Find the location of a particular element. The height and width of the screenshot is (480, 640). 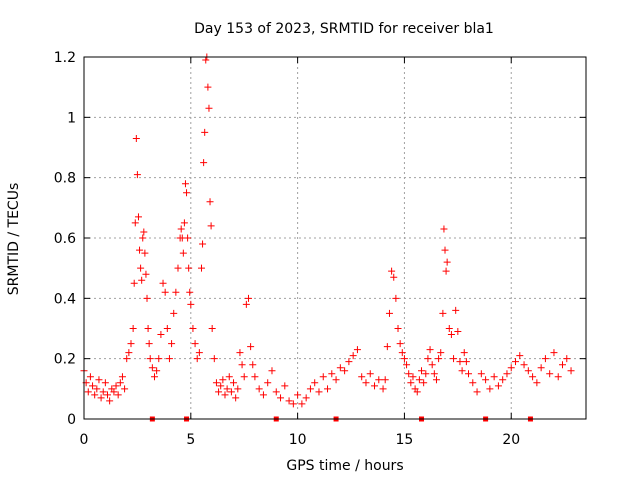

x-tick-label: 15 is located at coordinates (405, 440).